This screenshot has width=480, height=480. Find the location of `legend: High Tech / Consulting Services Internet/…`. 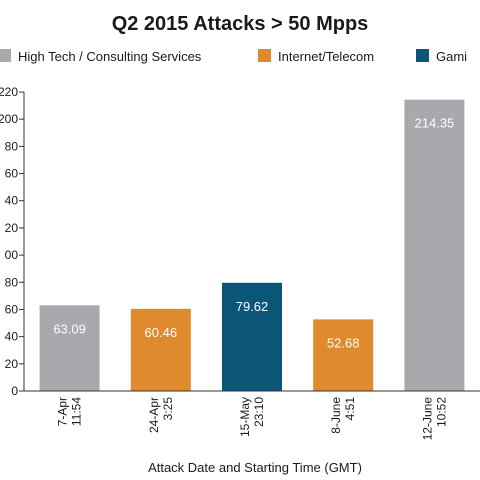

legend: High Tech / Consulting Services Internet/… is located at coordinates (233, 56).